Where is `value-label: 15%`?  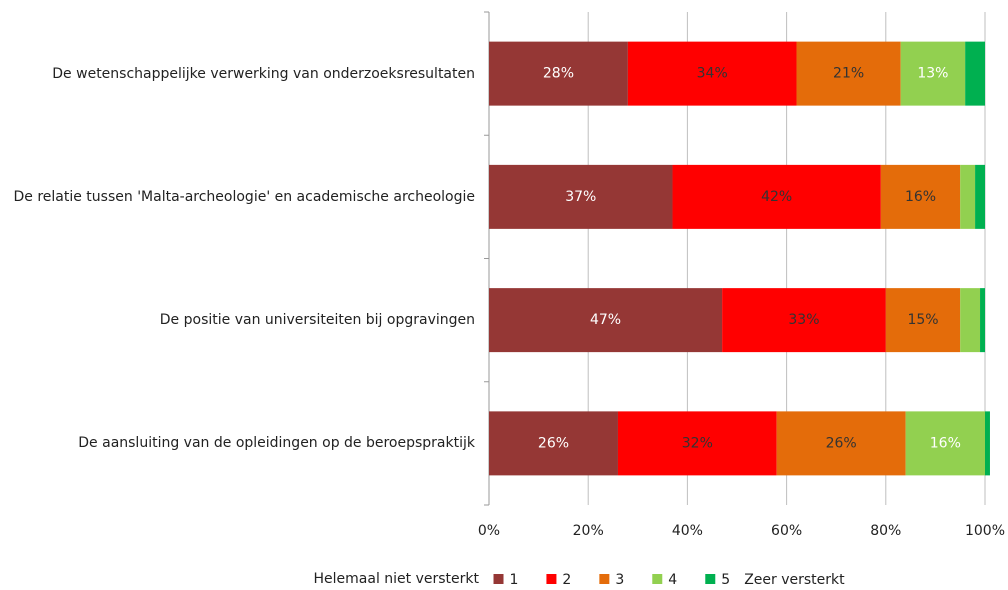
value-label: 15% is located at coordinates (922, 320).